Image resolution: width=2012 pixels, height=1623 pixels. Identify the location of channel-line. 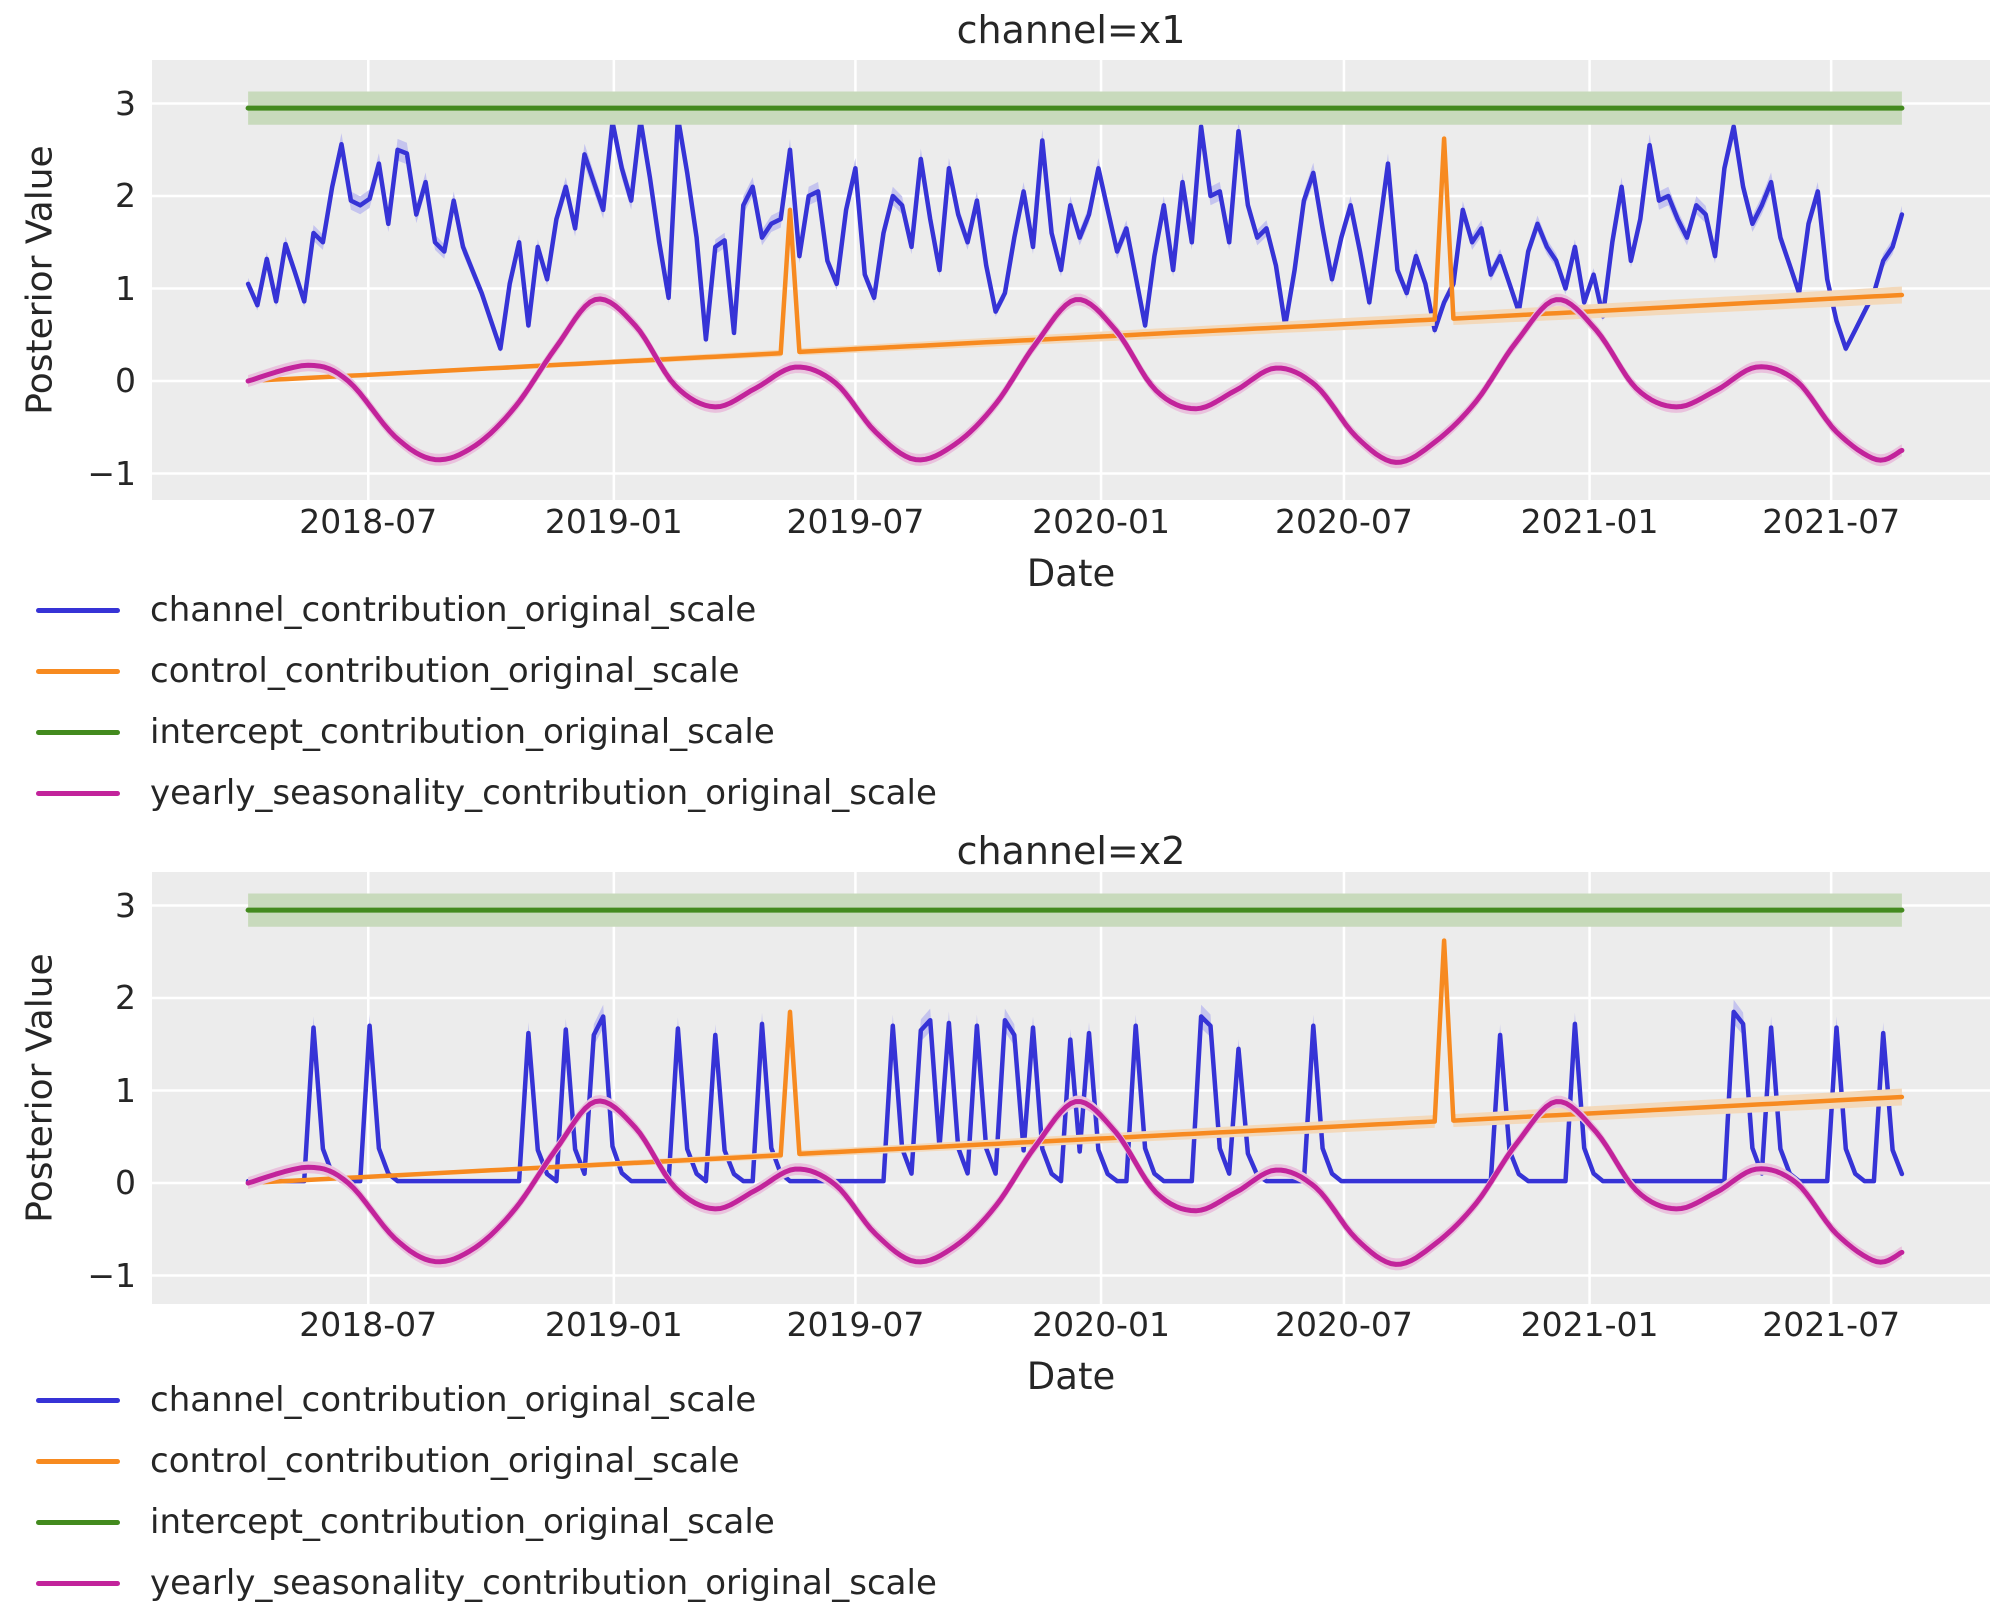
(1075, 233).